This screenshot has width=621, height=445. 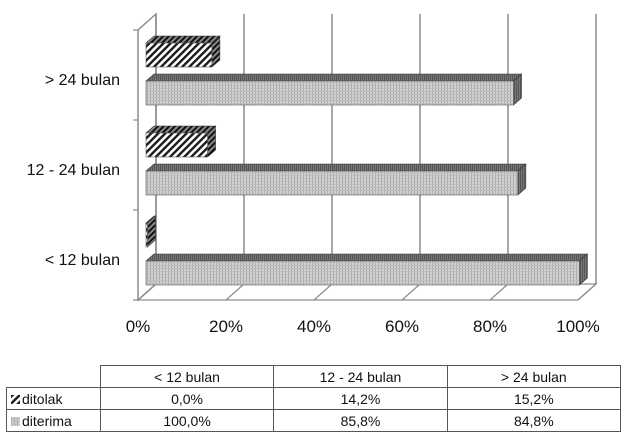 I want to click on hatch-legend-icon, so click(x=15, y=400).